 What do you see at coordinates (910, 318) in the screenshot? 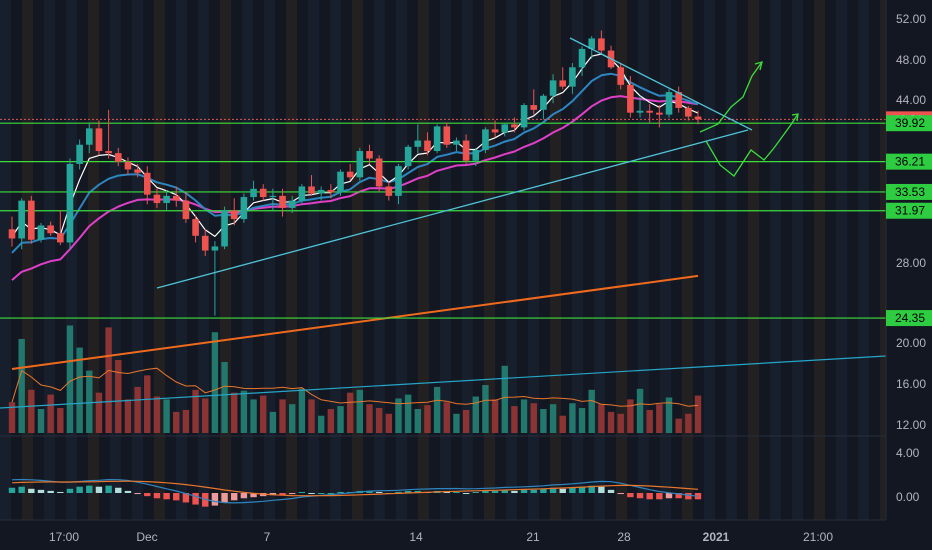
I see `level-price-label: 24.35` at bounding box center [910, 318].